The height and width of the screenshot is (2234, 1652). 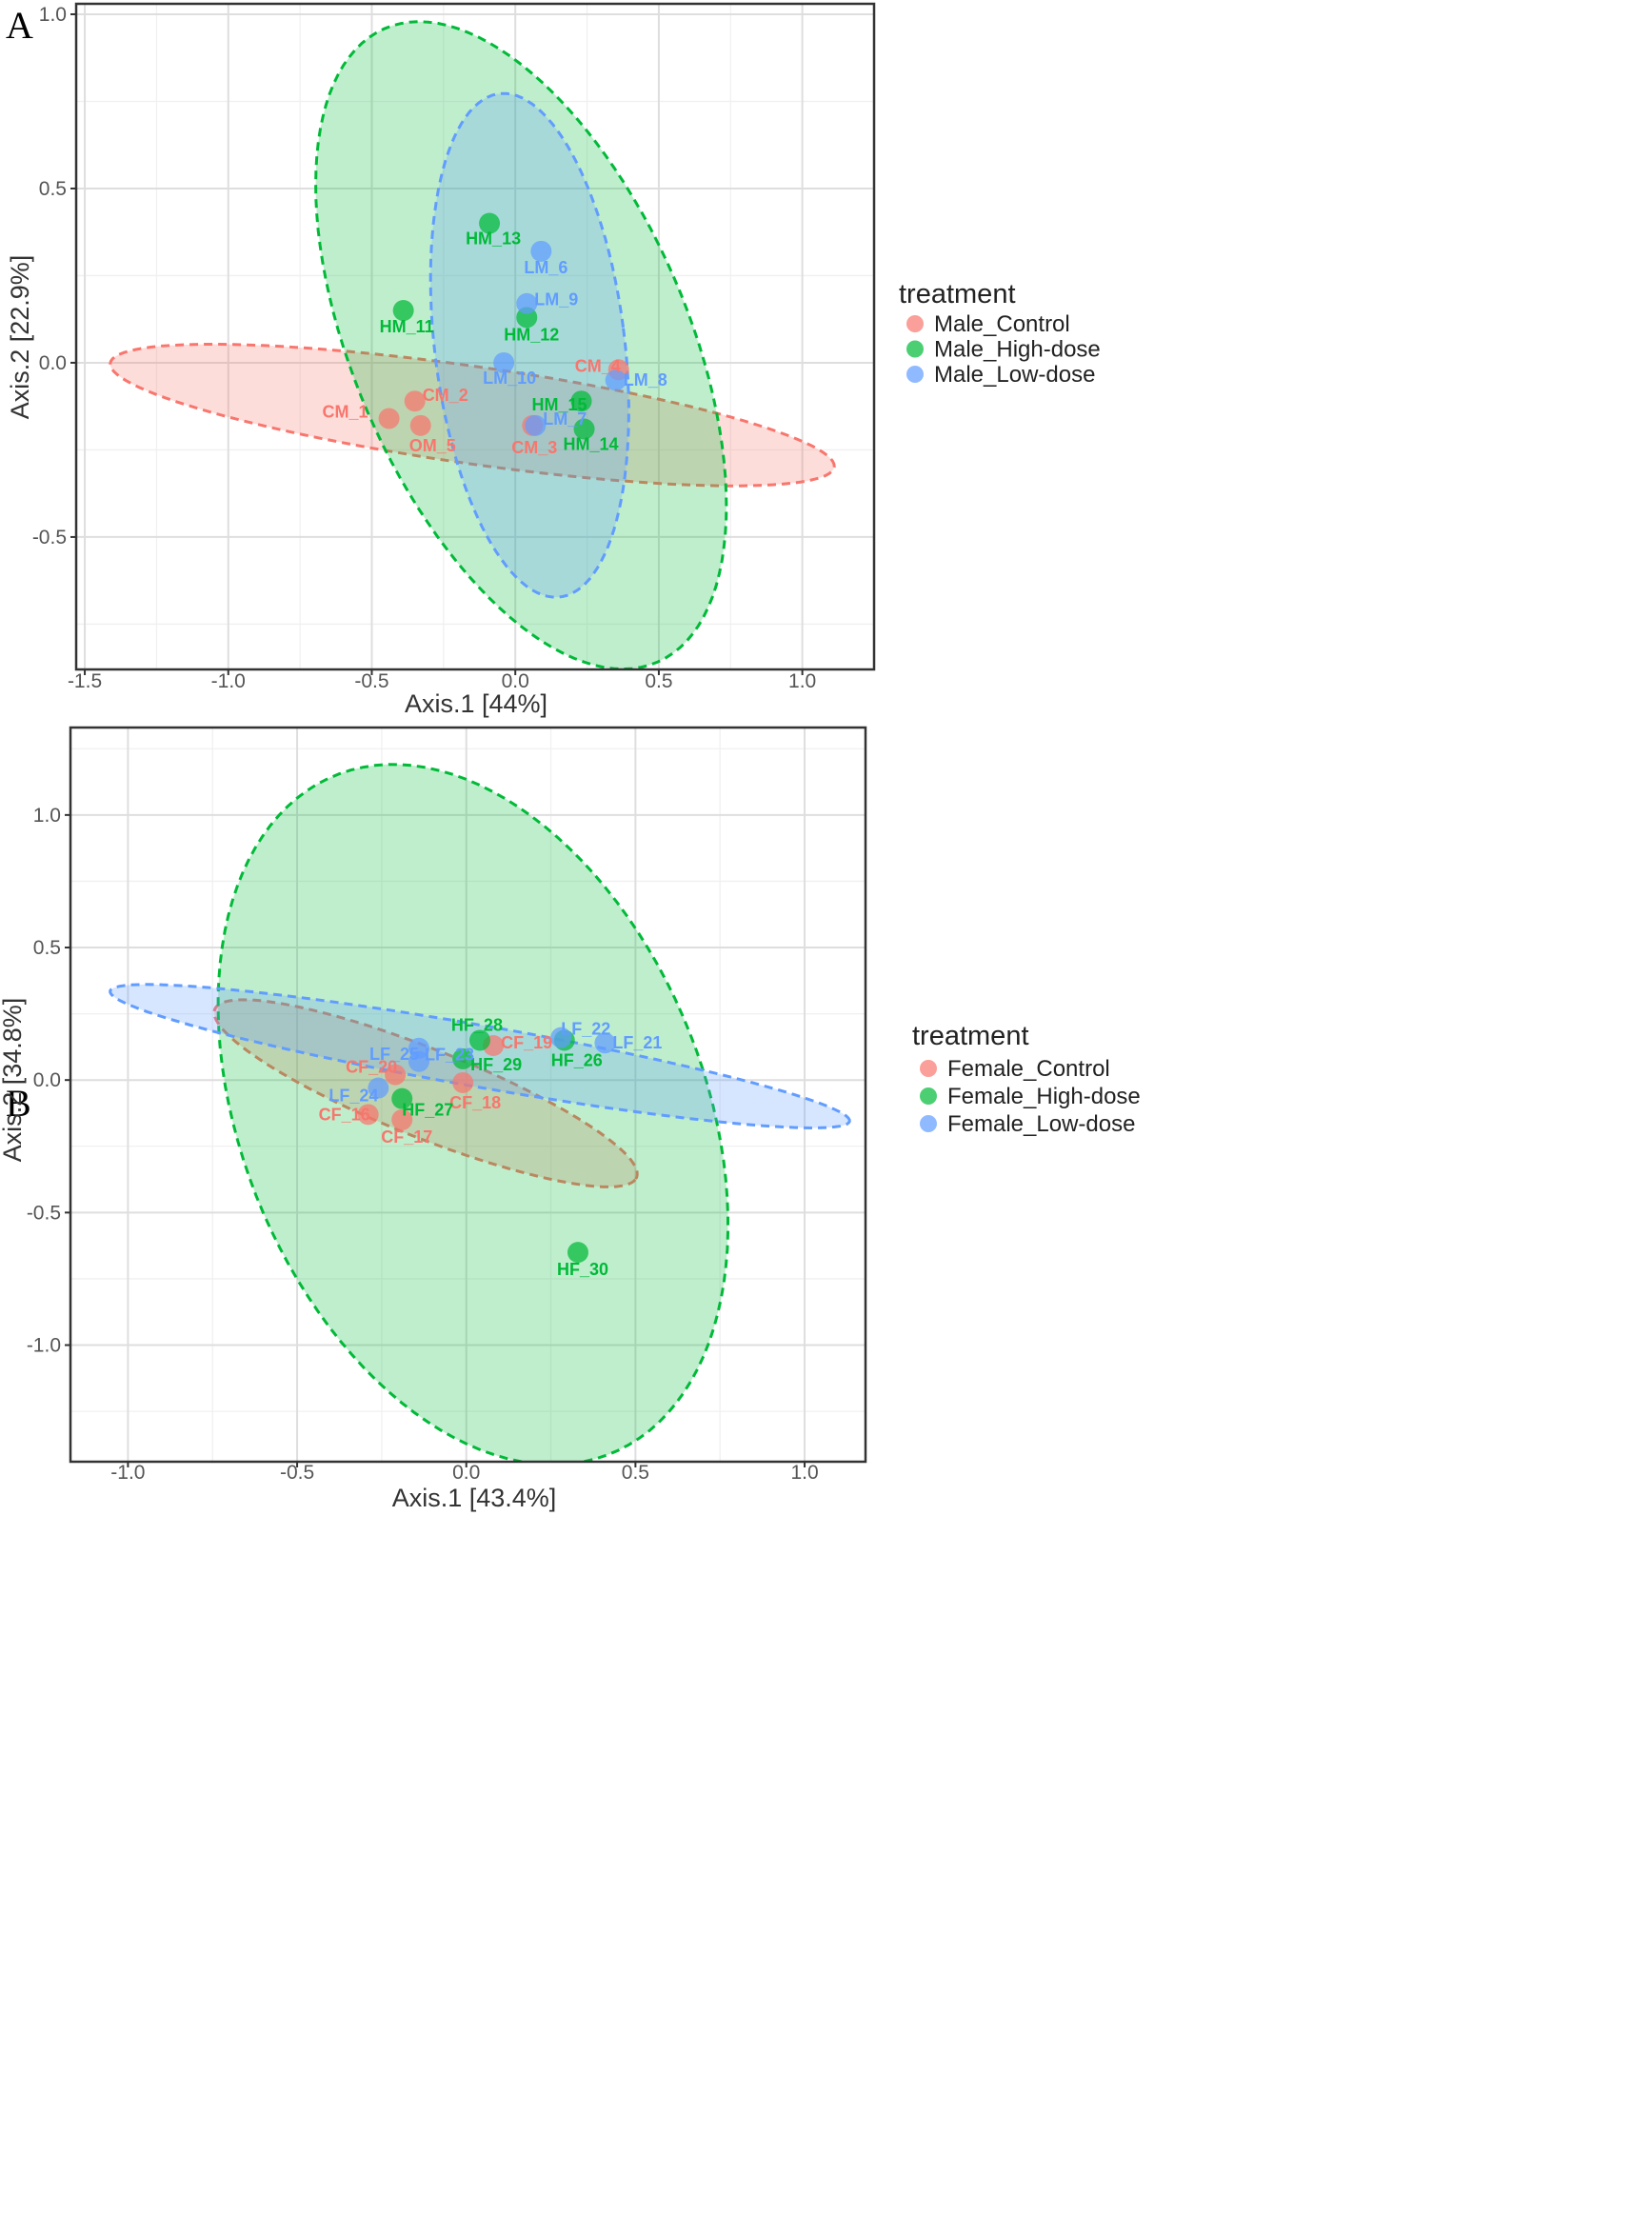 I want to click on legend-item-female-control: Female_Control, so click(x=1015, y=1069).